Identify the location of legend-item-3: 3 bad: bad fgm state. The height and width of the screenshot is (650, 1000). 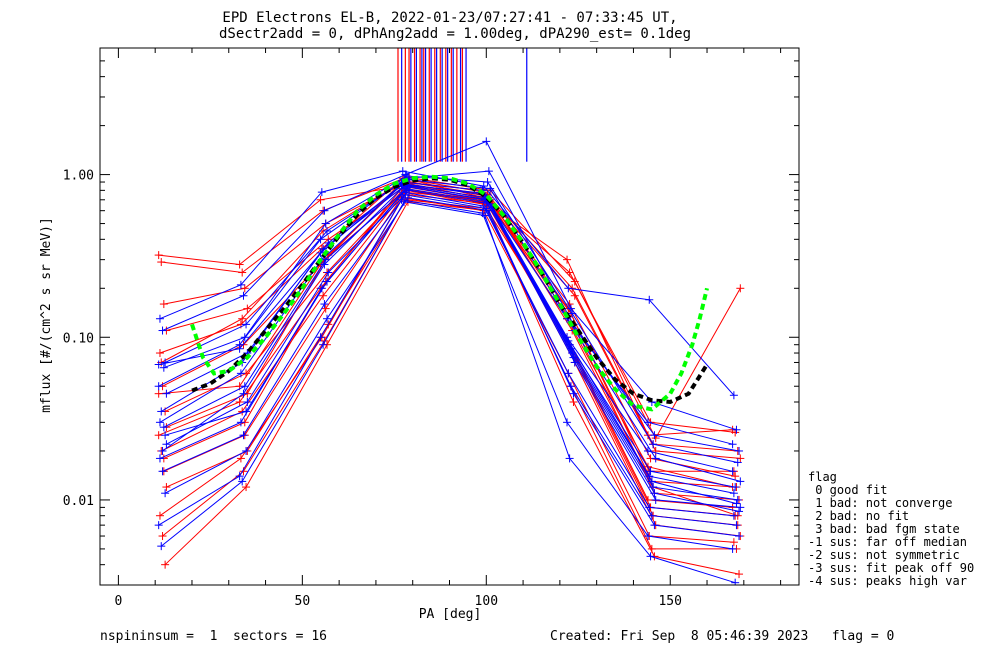
(884, 529).